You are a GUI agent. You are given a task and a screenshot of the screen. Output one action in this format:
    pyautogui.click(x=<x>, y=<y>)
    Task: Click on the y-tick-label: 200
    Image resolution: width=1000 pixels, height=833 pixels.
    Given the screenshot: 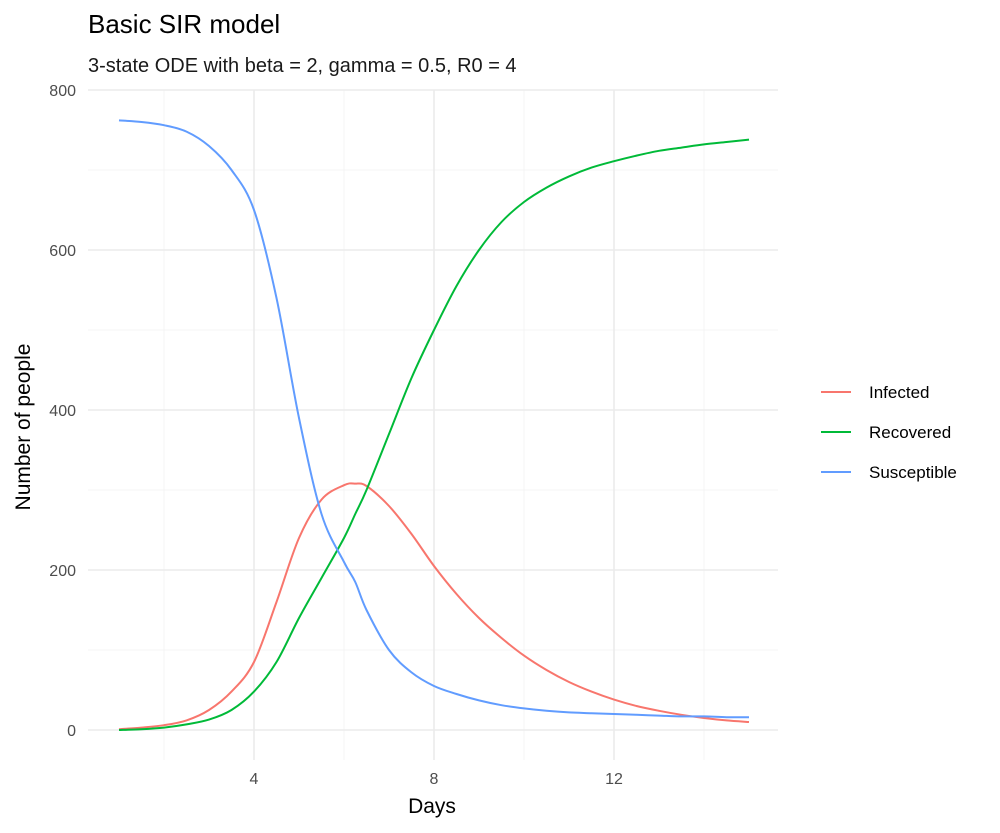 What is the action you would take?
    pyautogui.click(x=62, y=571)
    